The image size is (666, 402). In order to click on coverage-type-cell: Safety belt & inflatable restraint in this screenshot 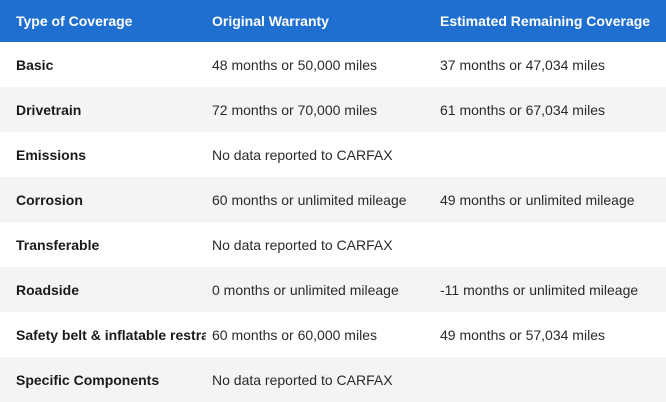, I will do `click(111, 334)`.